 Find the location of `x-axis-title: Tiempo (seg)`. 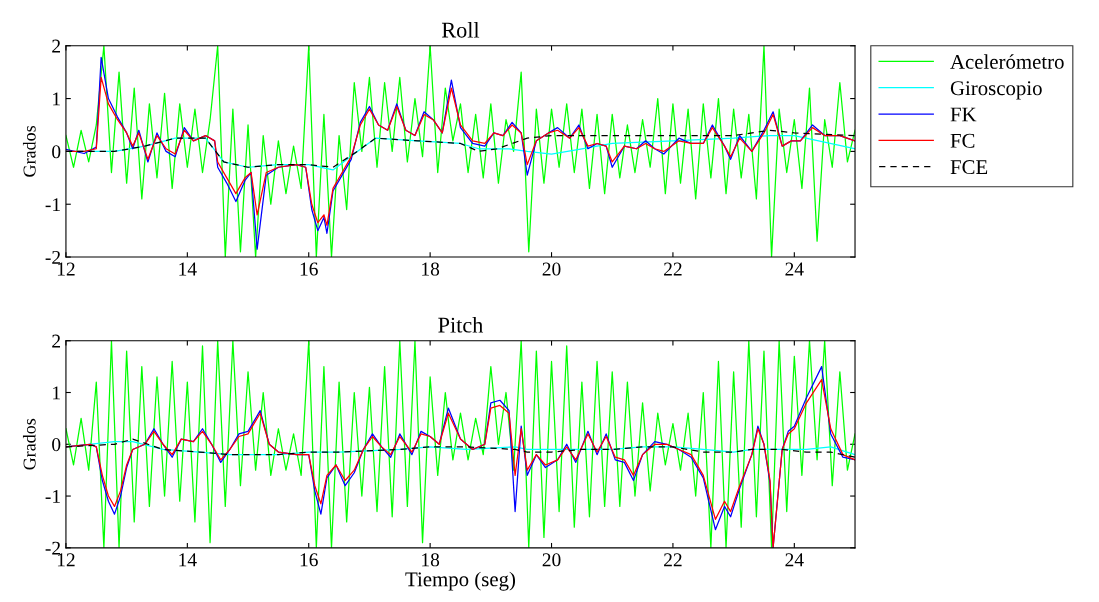

x-axis-title: Tiempo (seg) is located at coordinates (460, 581).